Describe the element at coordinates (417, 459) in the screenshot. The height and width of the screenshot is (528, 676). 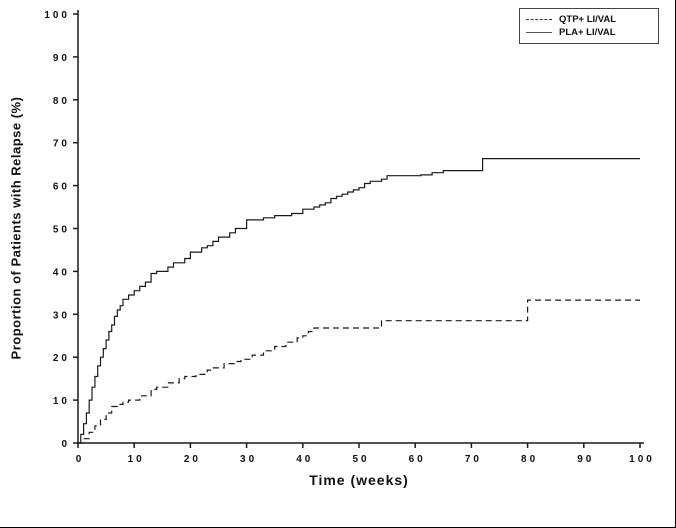
I see `x-tick-label: 60` at that location.